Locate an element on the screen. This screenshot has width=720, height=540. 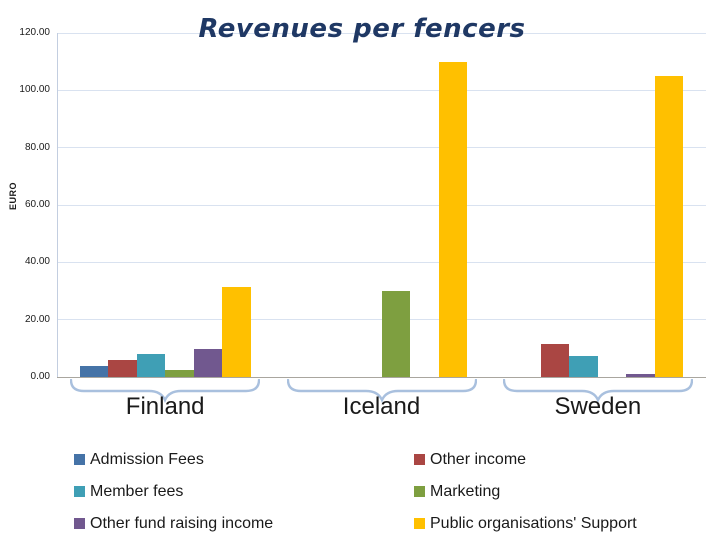
y-axis-title: EURO is located at coordinates (13, 196).